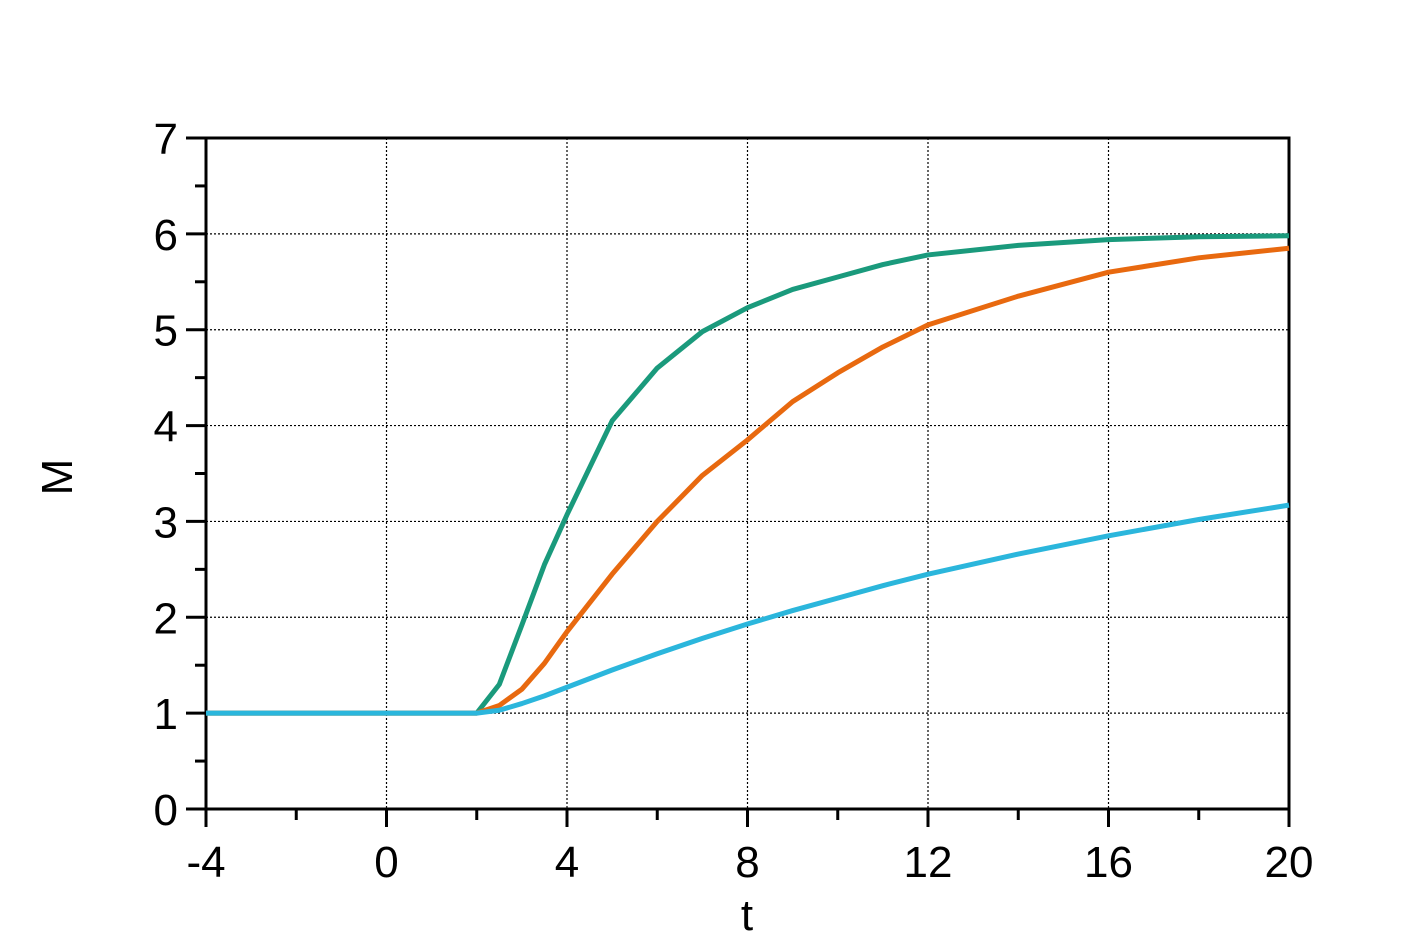 Image resolution: width=1420 pixels, height=948 pixels. What do you see at coordinates (166, 618) in the screenshot?
I see `y-tick-label: 2` at bounding box center [166, 618].